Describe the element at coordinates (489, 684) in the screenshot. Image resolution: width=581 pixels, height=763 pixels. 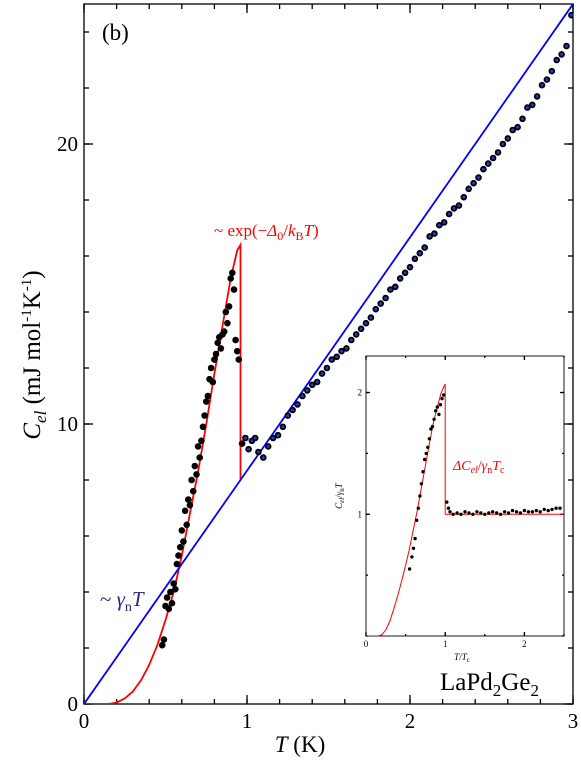
I see `compound-label: LaPd2Ge2` at that location.